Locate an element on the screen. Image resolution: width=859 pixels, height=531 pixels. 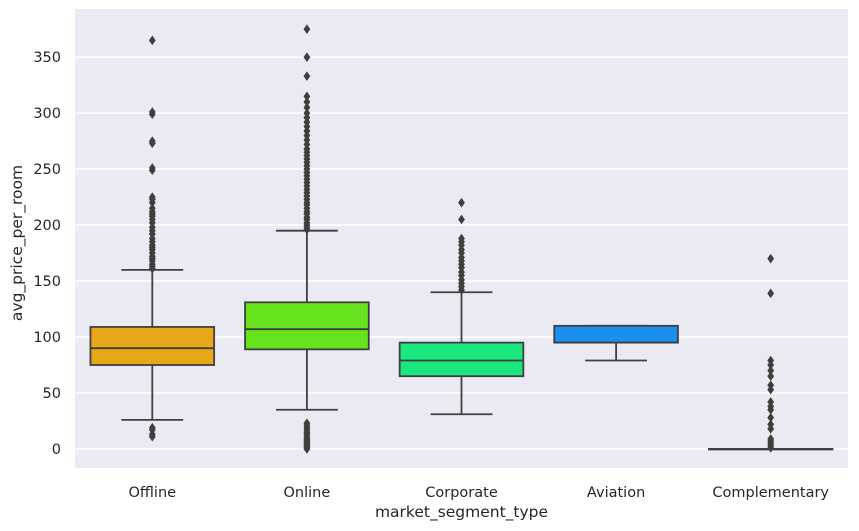
y-axis-label: avg_price_per_room is located at coordinates (17, 243).